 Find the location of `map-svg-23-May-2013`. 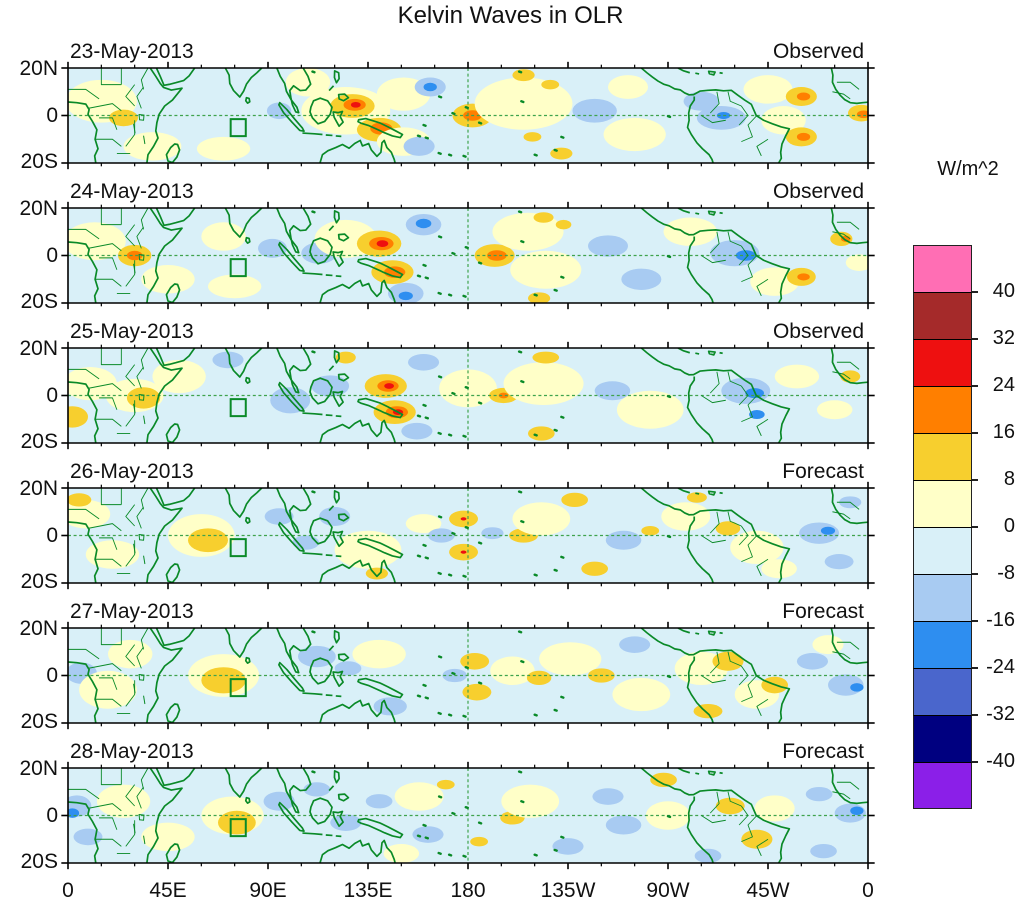

map-svg-23-May-2013 is located at coordinates (468, 115).